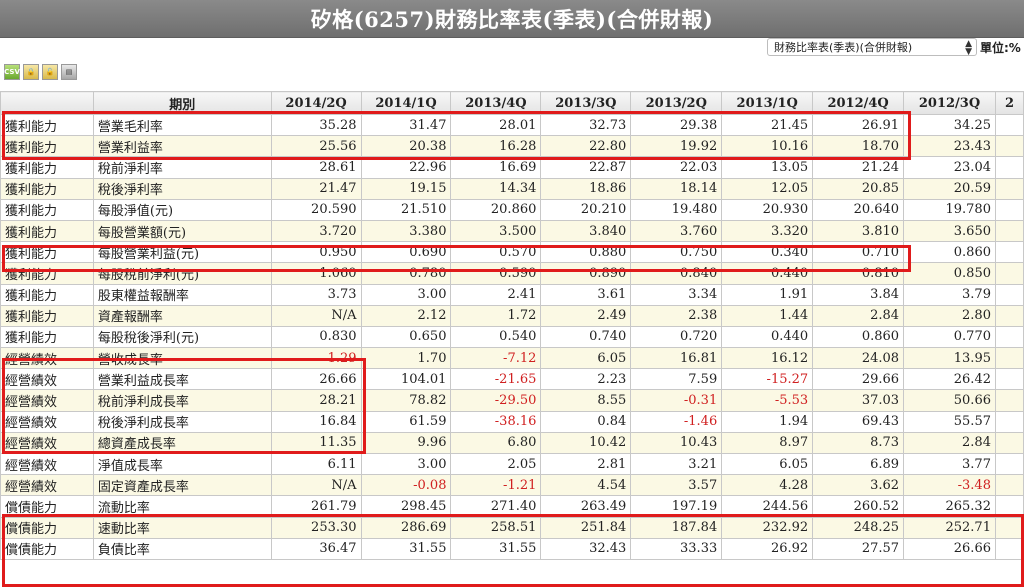 This screenshot has height=587, width=1024. What do you see at coordinates (949, 146) in the screenshot?
I see `table-cell: 23.43` at bounding box center [949, 146].